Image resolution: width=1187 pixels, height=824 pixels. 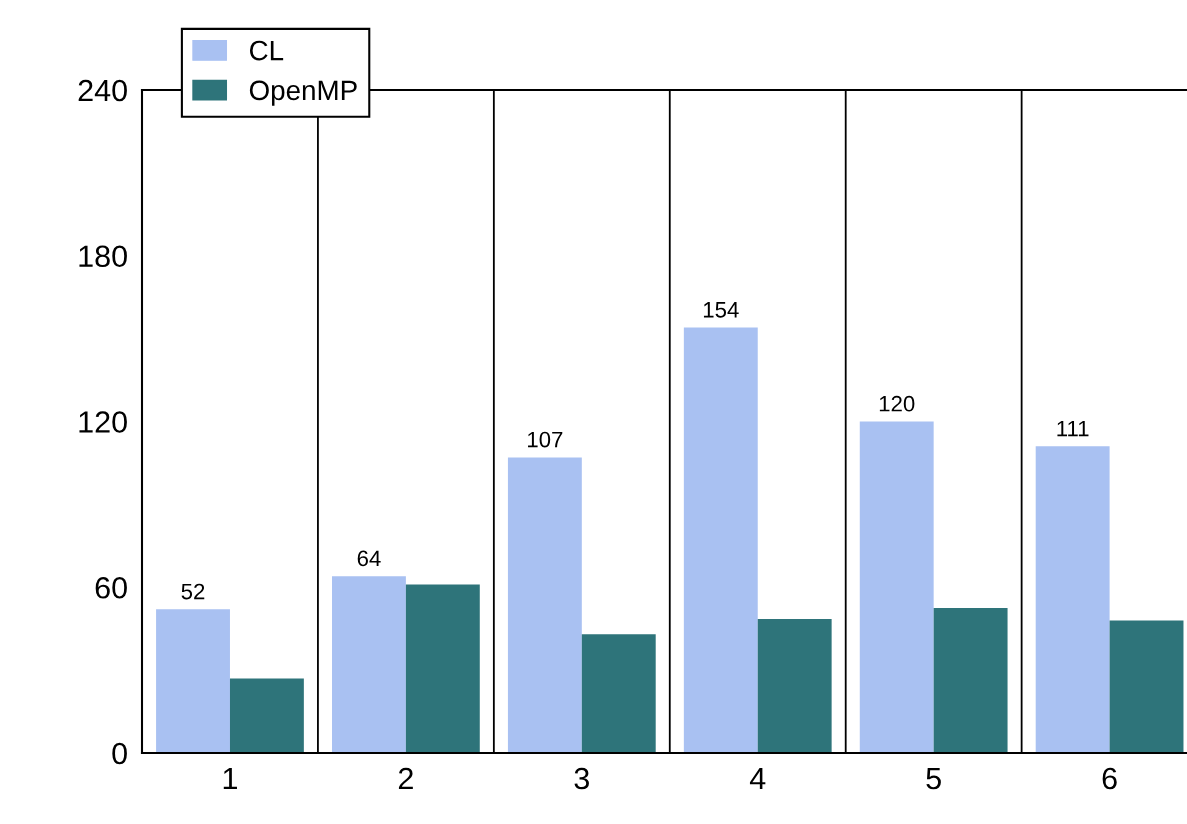 I want to click on y-tick-label: 240, so click(x=102, y=90).